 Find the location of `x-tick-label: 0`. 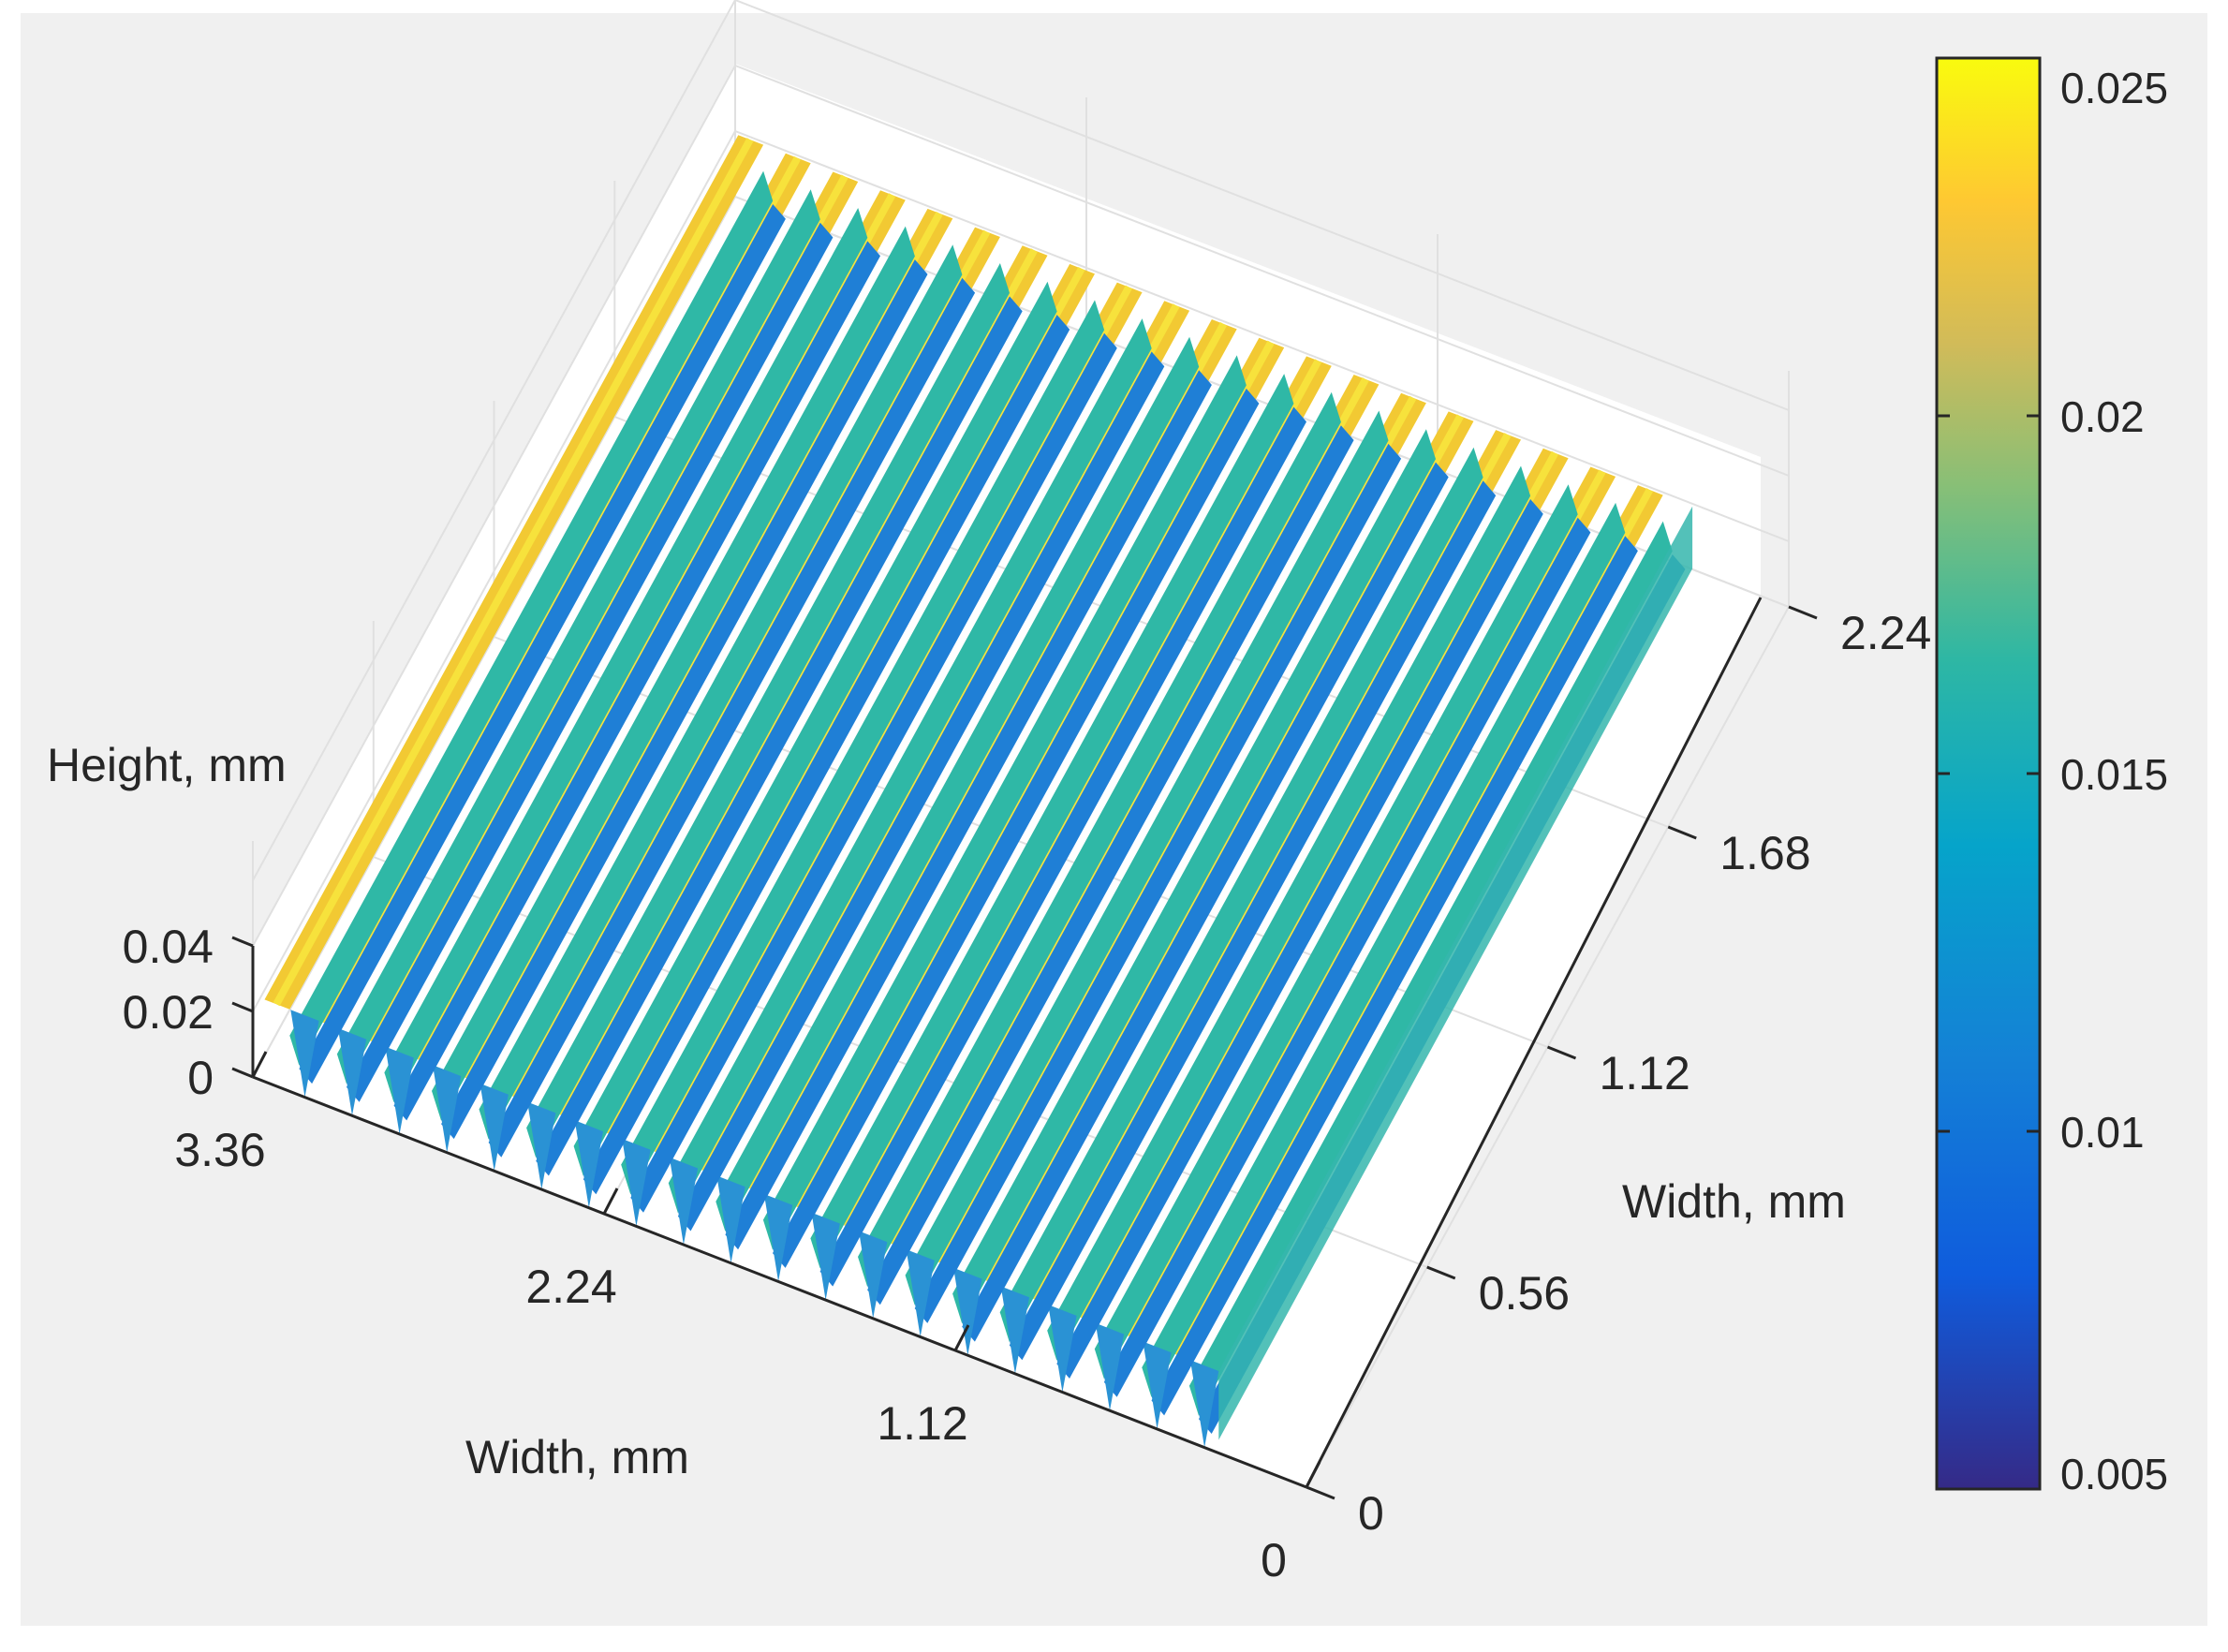

x-tick-label: 0 is located at coordinates (1274, 1560).